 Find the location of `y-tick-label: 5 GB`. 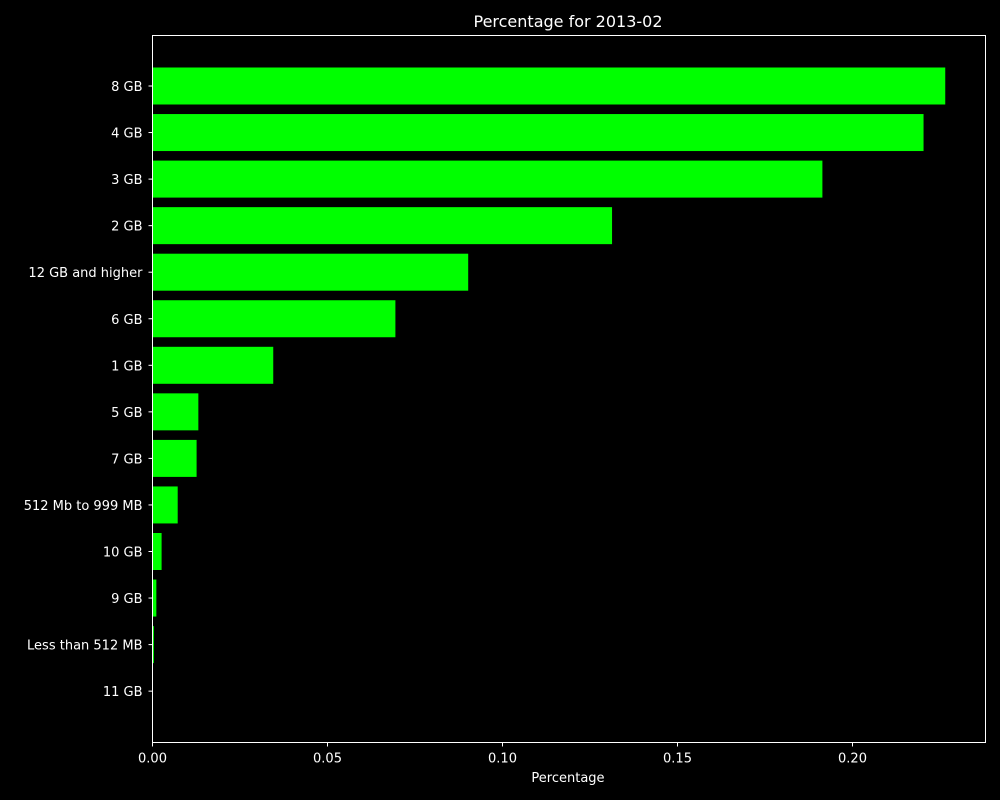

y-tick-label: 5 GB is located at coordinates (126, 413).